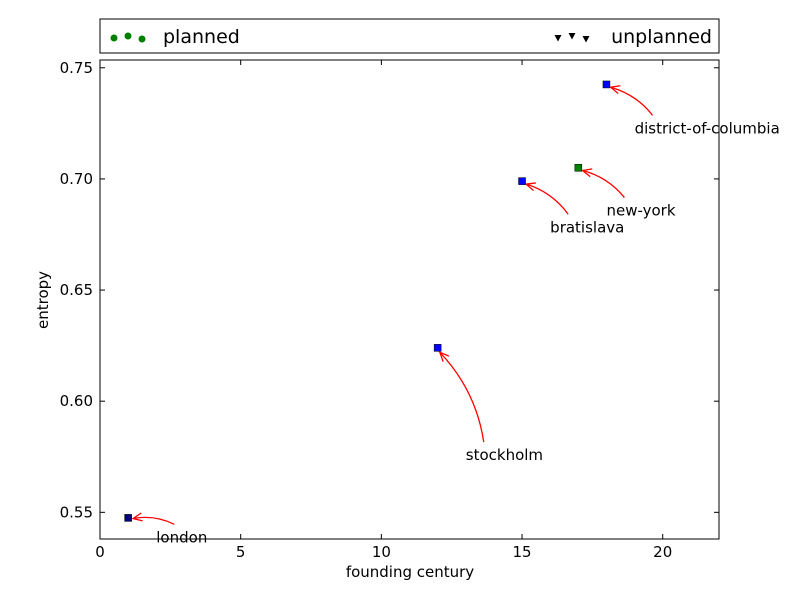 Image resolution: width=800 pixels, height=600 pixels. I want to click on y-tick-label: 0.75, so click(76, 68).